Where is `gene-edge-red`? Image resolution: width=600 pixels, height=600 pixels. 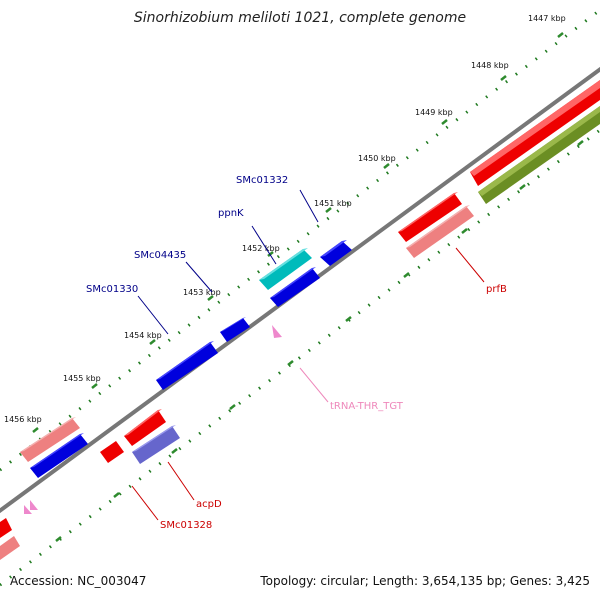 gene-edge-red is located at coordinates (6, 528).